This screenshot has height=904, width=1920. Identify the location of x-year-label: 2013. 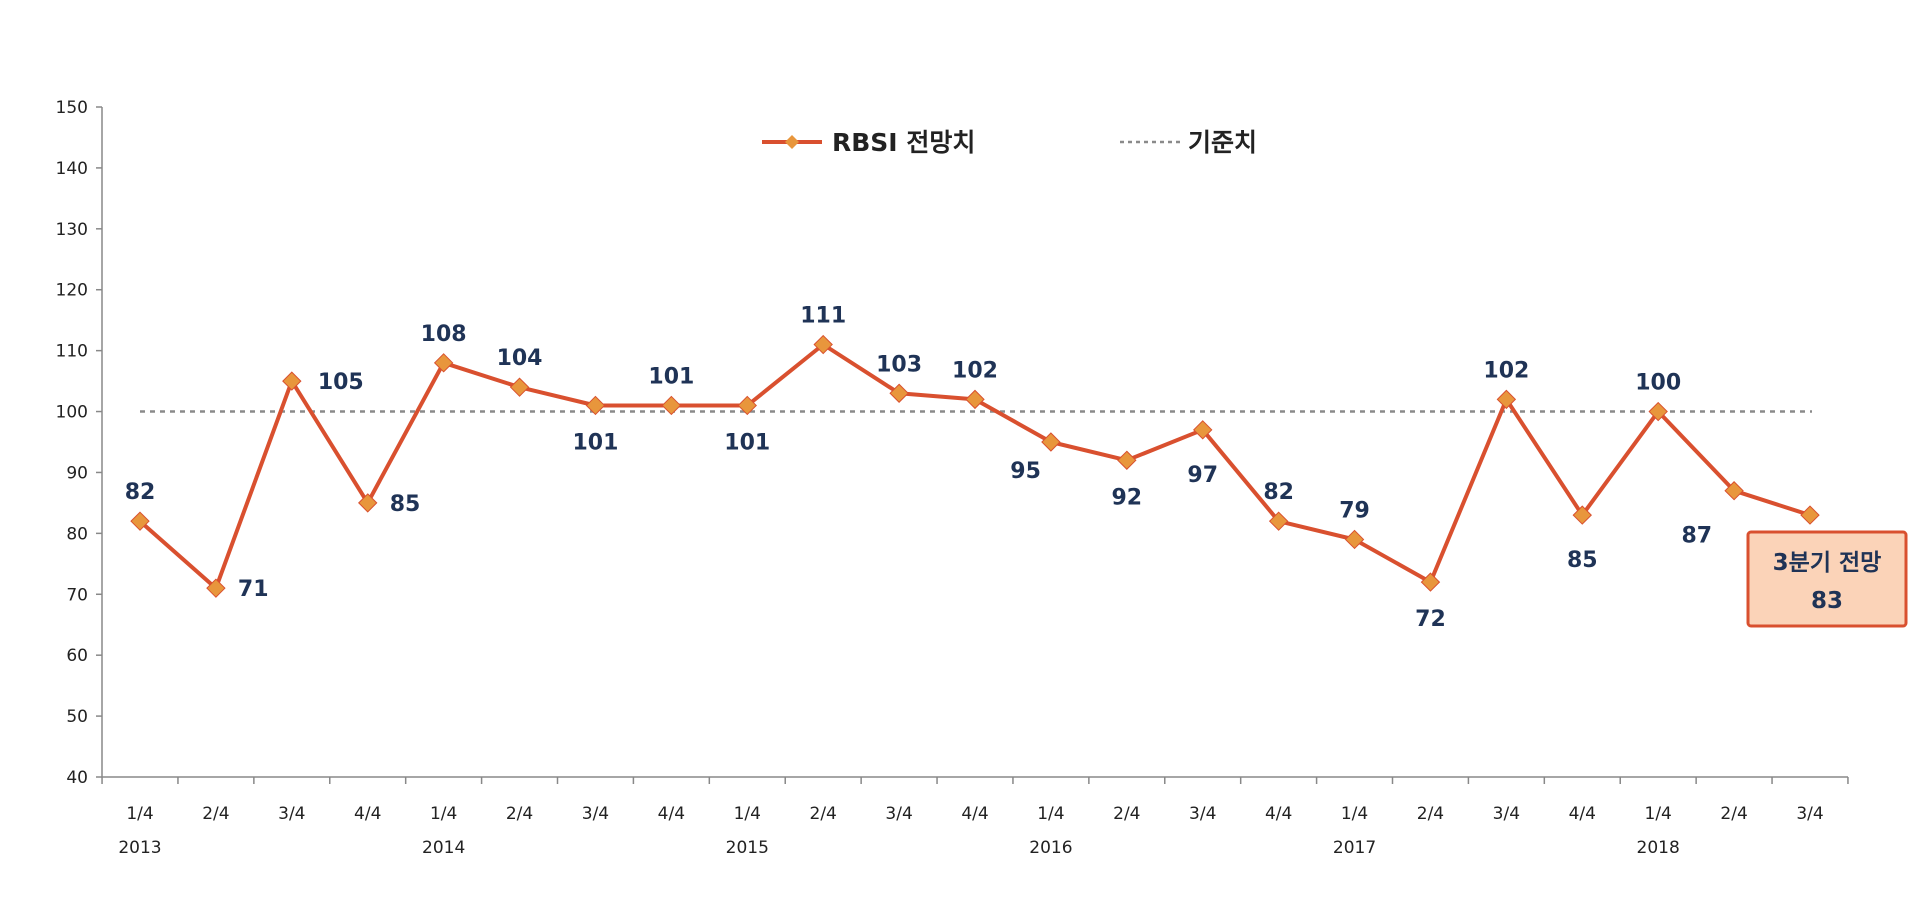
(139, 848).